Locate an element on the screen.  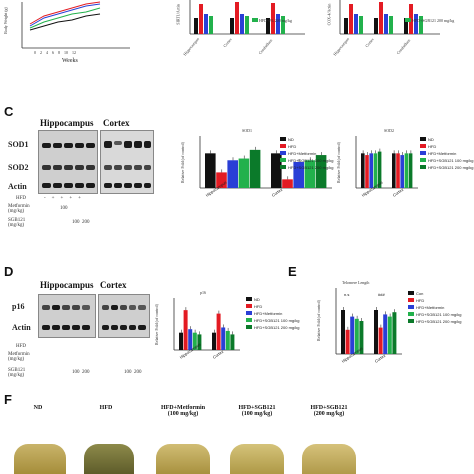
body-weight-ylabel: Body Weight (g) is located at coordinates (5, 20).